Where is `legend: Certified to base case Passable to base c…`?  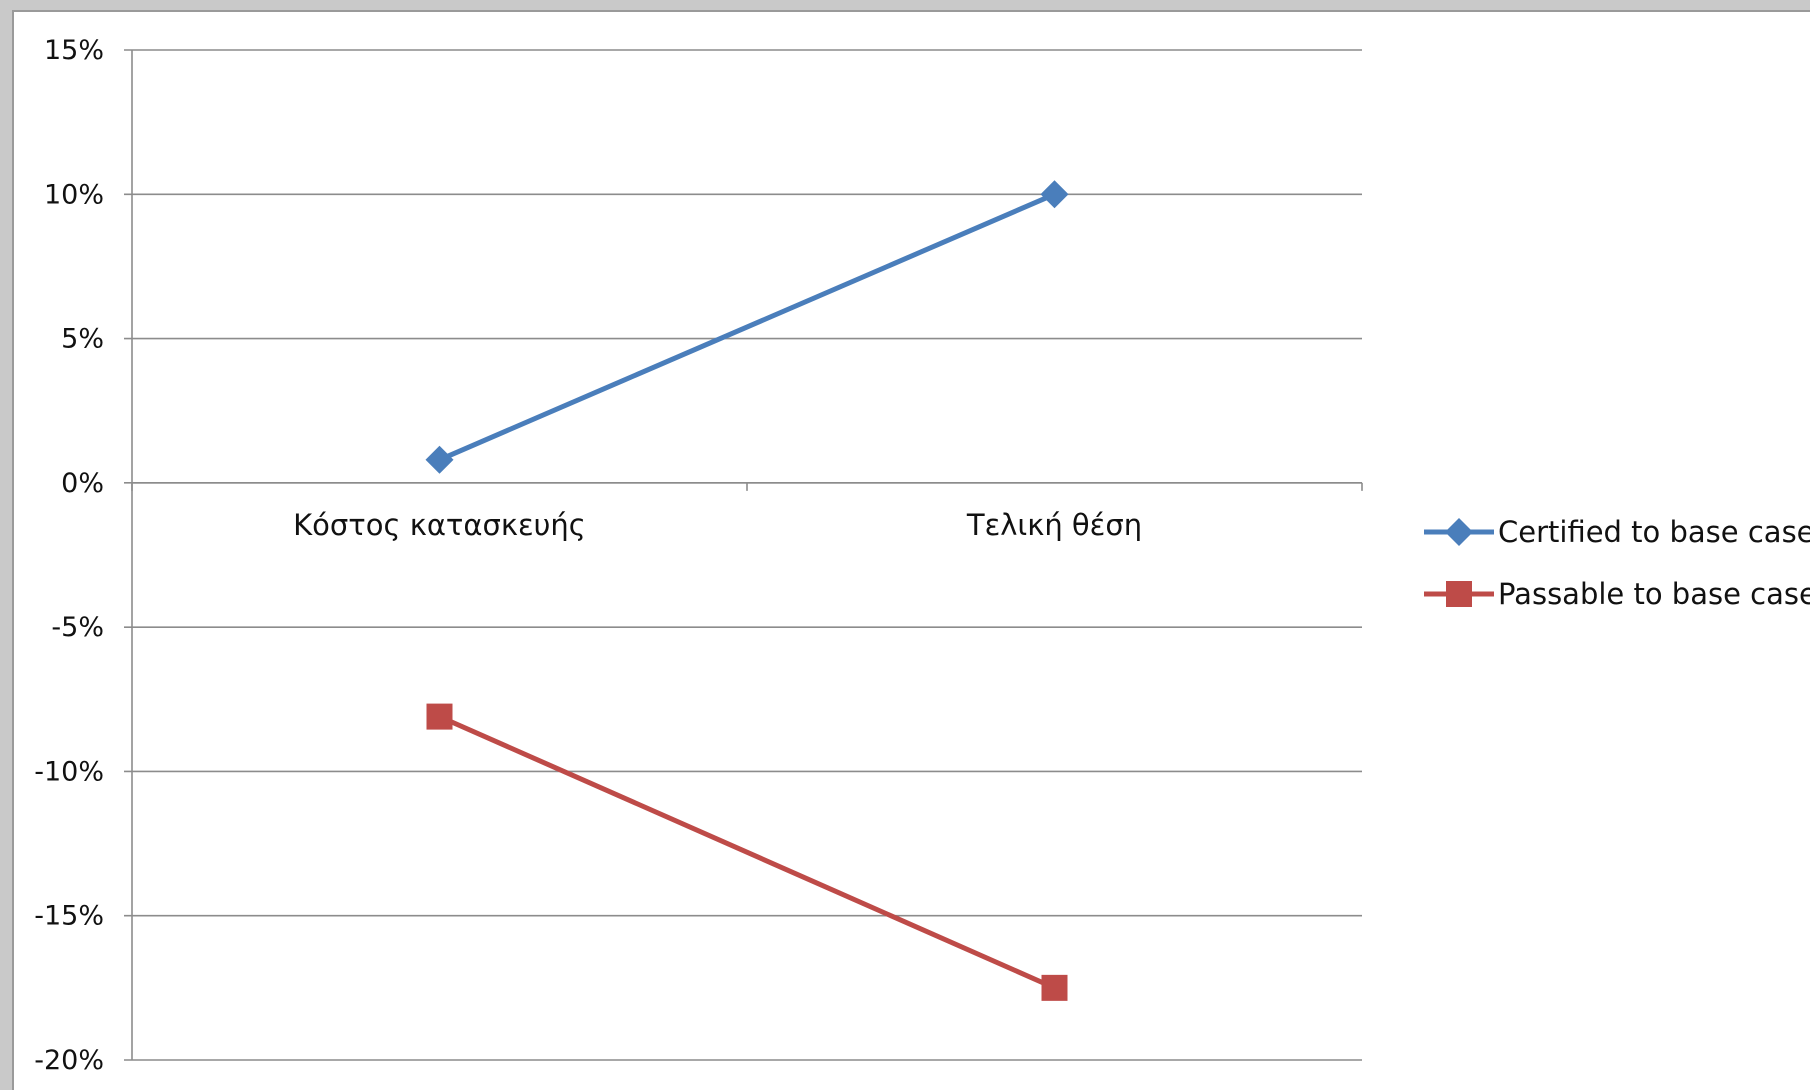
legend: Certified to base case Passable to base c… is located at coordinates (1617, 563).